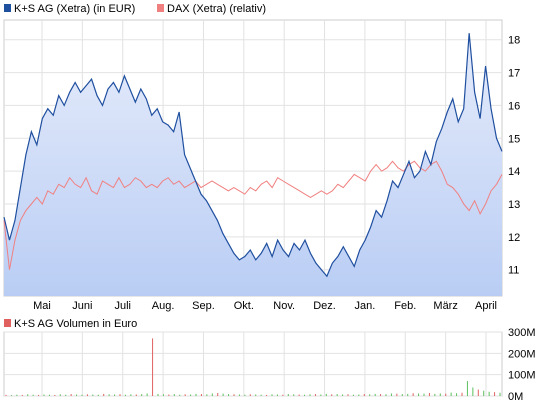 This screenshot has height=401, width=545. What do you see at coordinates (515, 396) in the screenshot?
I see `volume-y-tick-label: 0M` at bounding box center [515, 396].